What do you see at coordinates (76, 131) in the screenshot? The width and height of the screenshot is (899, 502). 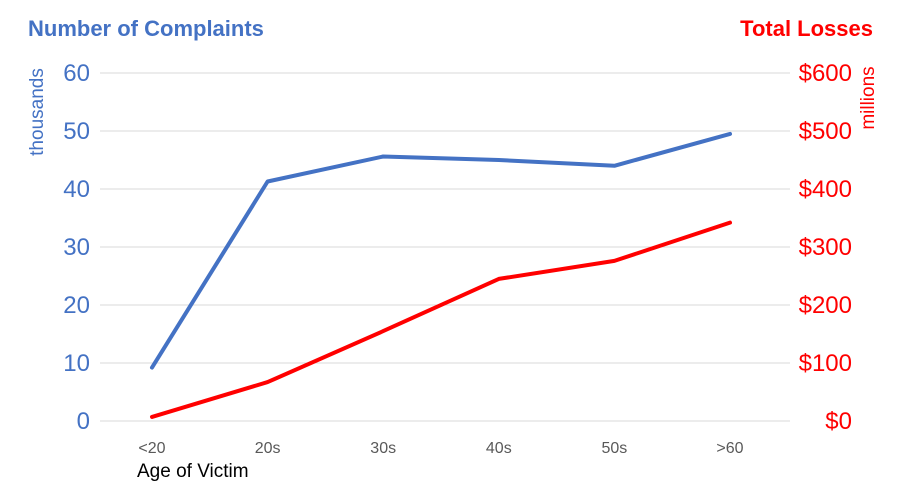 I see `left-tick-label: 50` at bounding box center [76, 131].